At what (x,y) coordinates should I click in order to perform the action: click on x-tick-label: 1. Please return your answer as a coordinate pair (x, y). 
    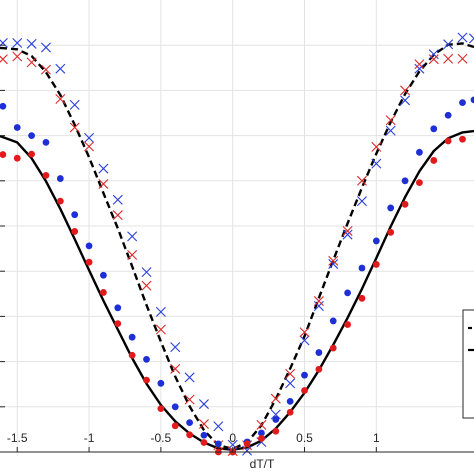
    Looking at the image, I should click on (376, 438).